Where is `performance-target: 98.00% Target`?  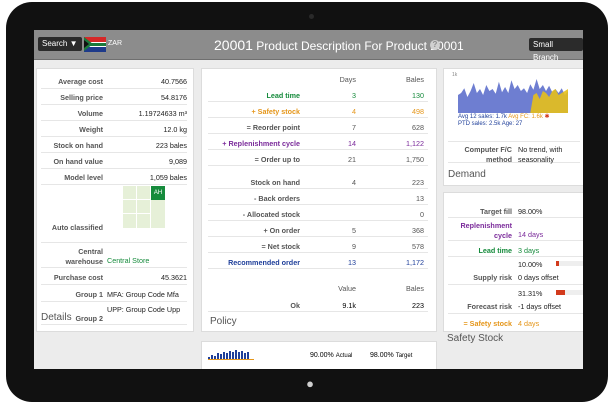
performance-target: 98.00% Target is located at coordinates (391, 355).